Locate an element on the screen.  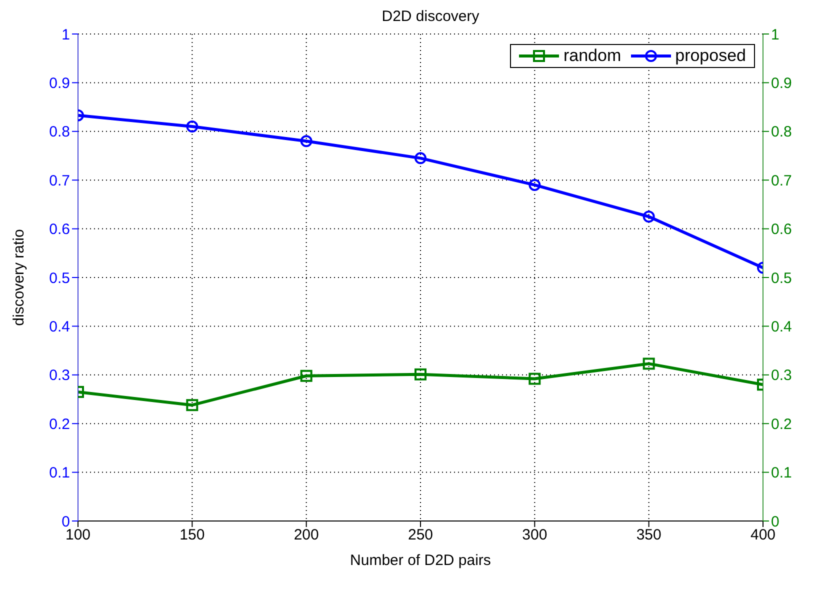
y2-tick-label: 0.8 is located at coordinates (781, 132).